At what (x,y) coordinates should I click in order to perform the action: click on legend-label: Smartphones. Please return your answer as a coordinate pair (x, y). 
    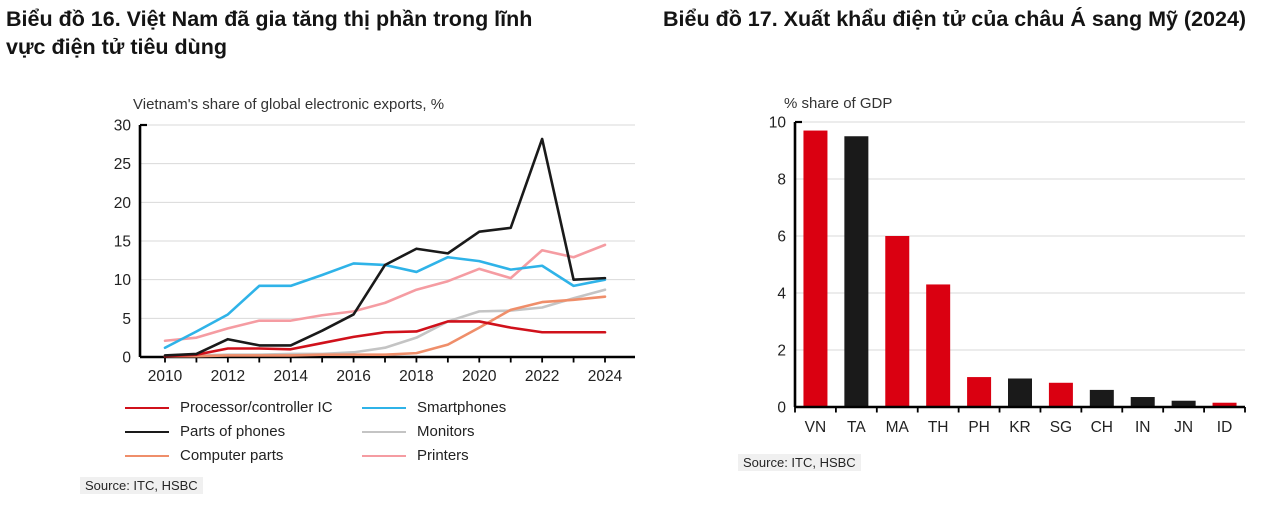
    Looking at the image, I should click on (462, 407).